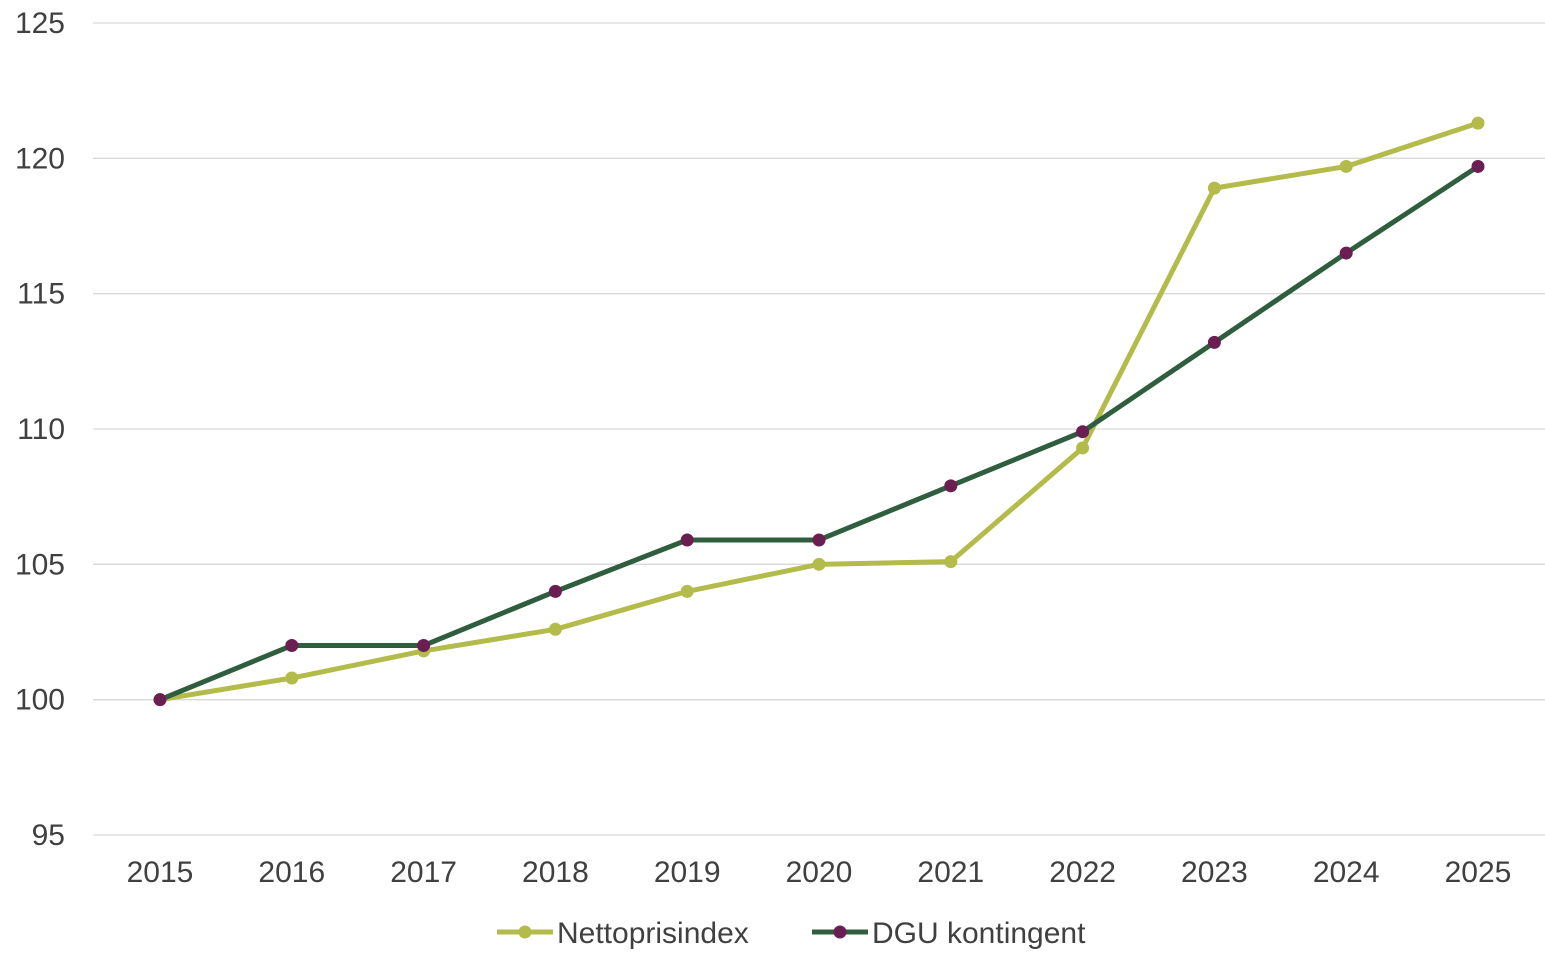 This screenshot has height=955, width=1545. What do you see at coordinates (950, 872) in the screenshot?
I see `x-tick-label: 2021` at bounding box center [950, 872].